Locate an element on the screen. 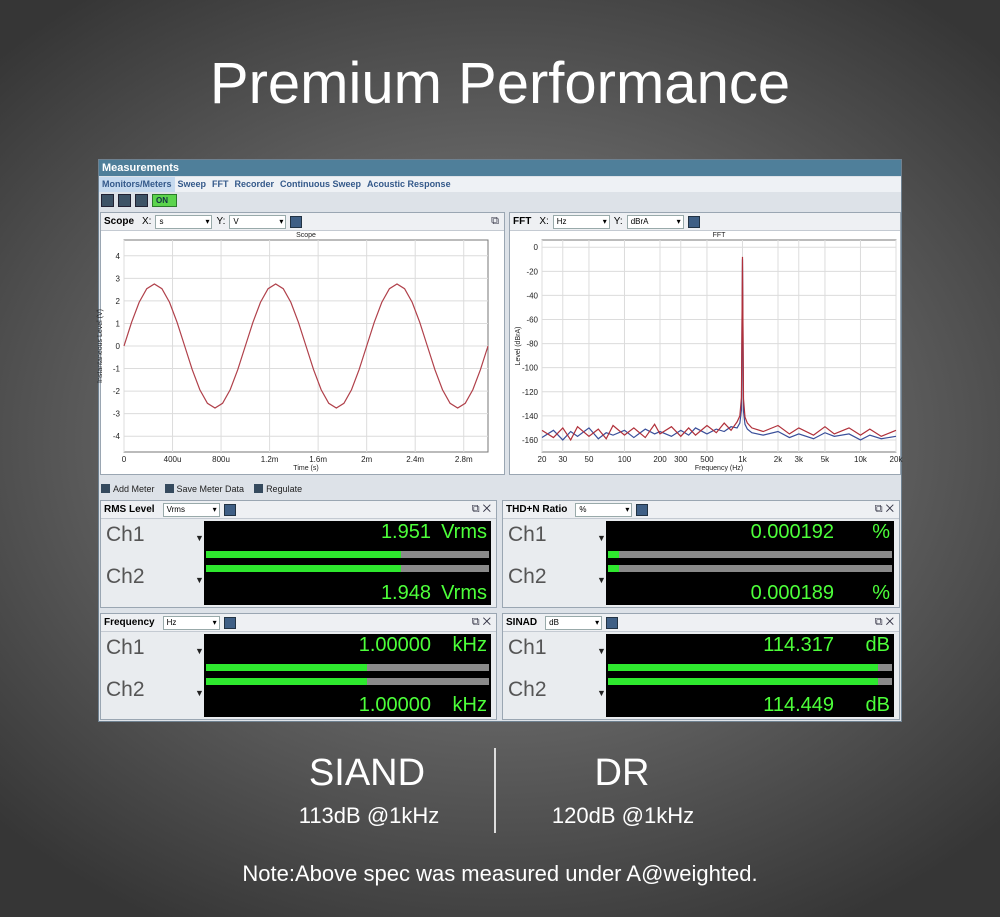 The height and width of the screenshot is (917, 1000). tab: Recorder is located at coordinates (254, 184).